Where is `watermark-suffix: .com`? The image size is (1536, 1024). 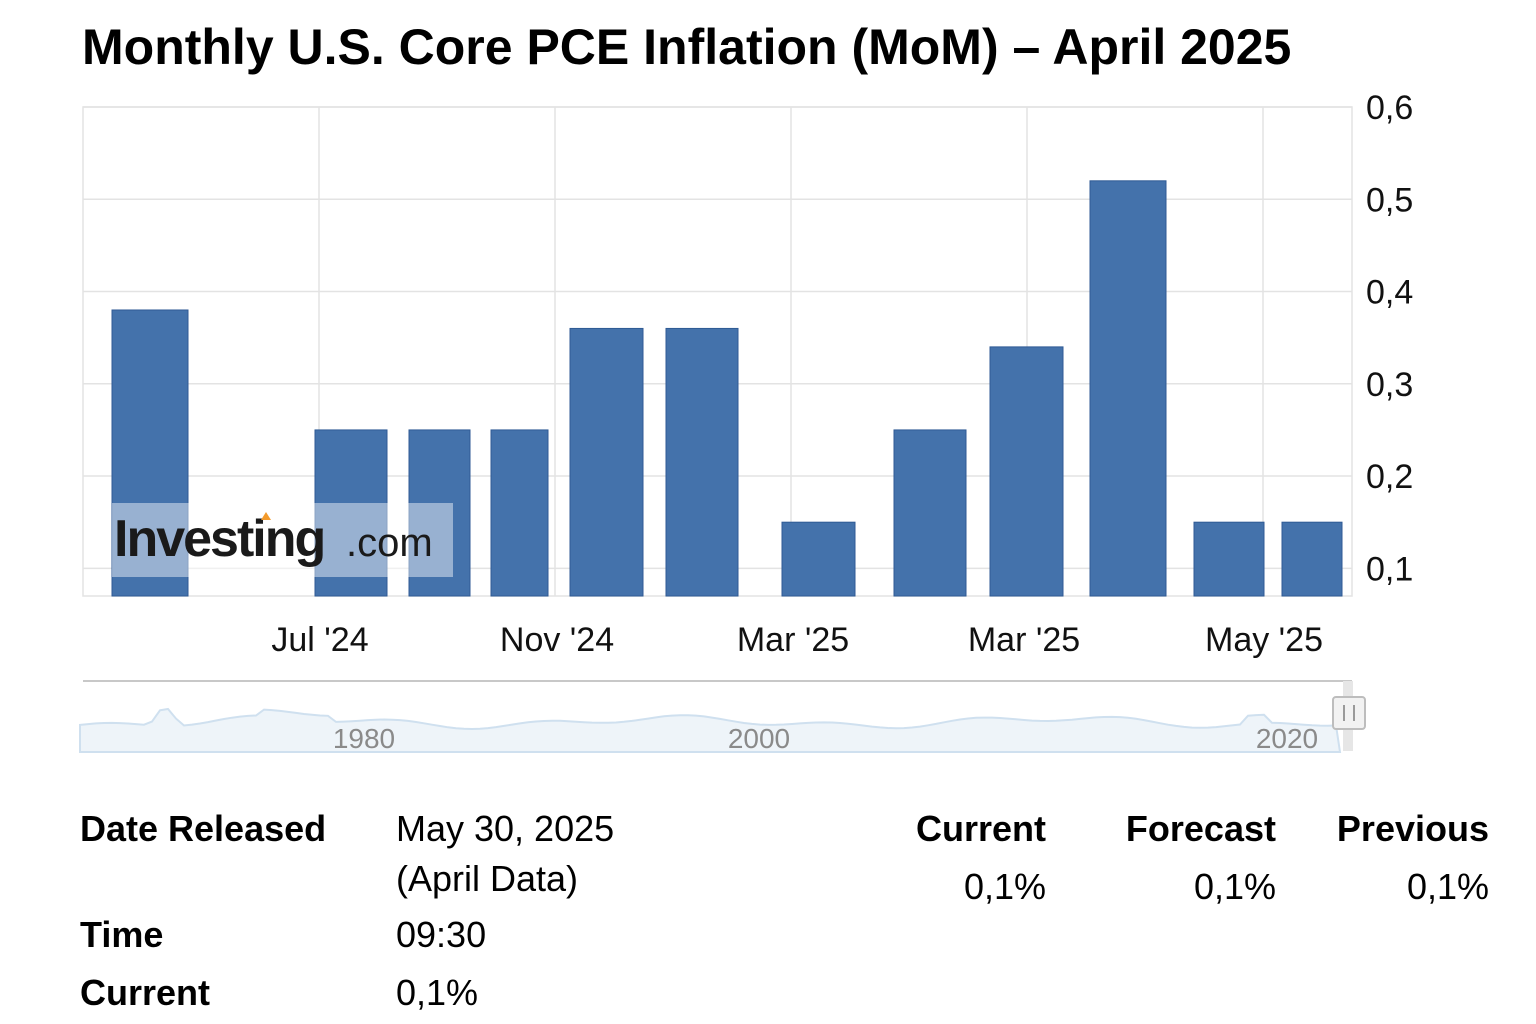
watermark-suffix: .com is located at coordinates (389, 543).